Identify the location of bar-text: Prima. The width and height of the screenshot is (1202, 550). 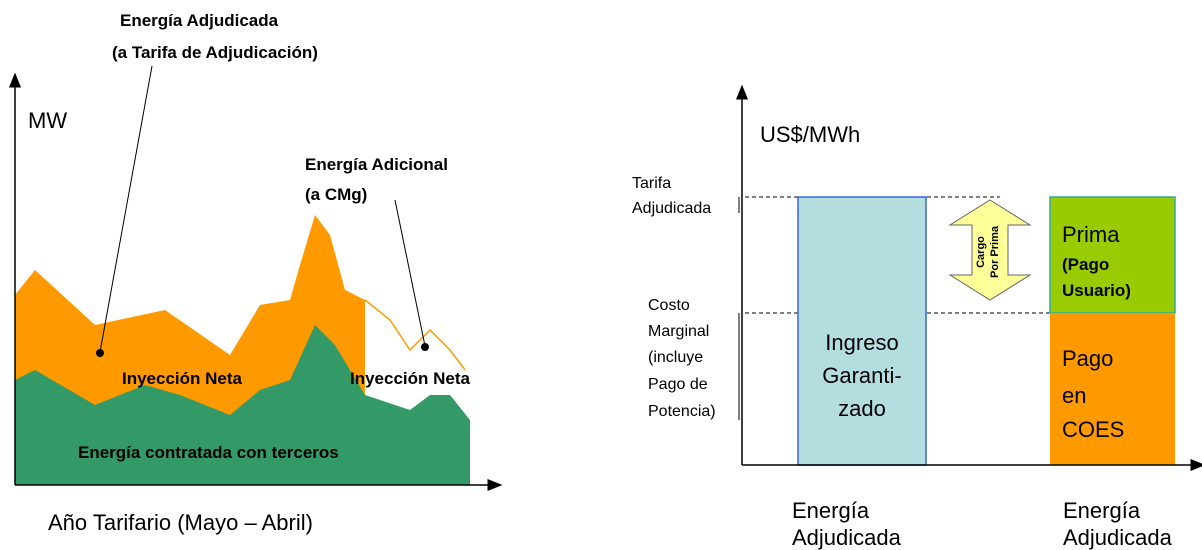
(1091, 234).